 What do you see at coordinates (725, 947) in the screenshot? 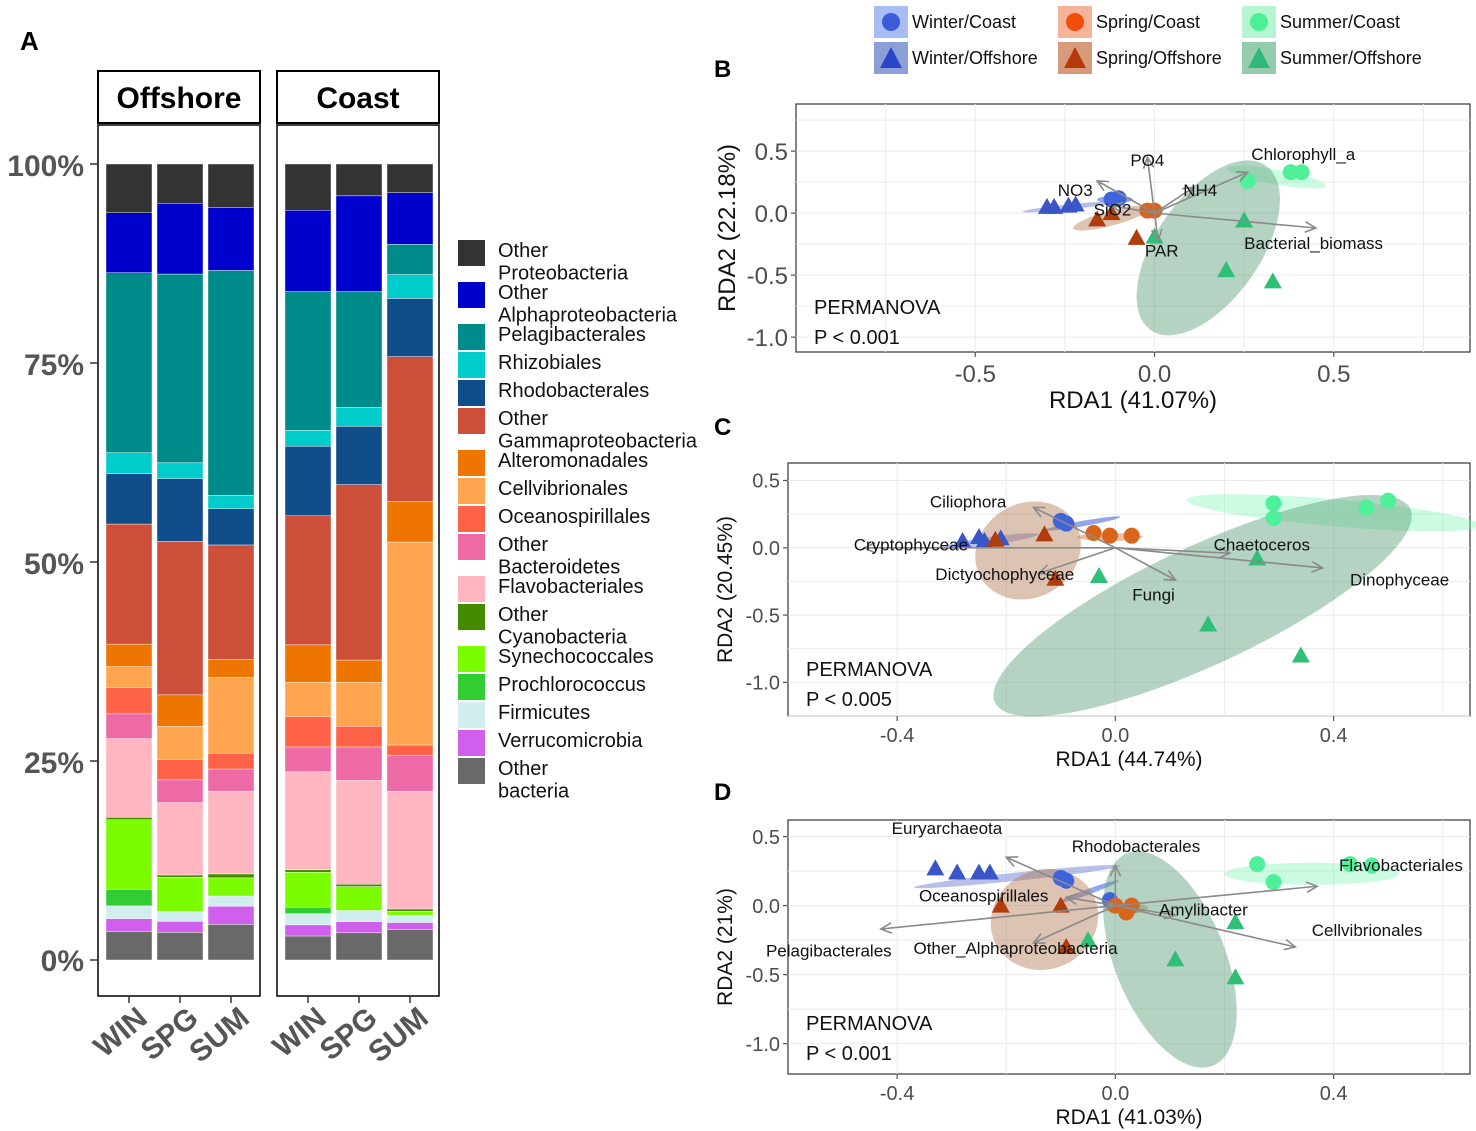
I see `y-axis-label: RDA2 (21%)` at bounding box center [725, 947].